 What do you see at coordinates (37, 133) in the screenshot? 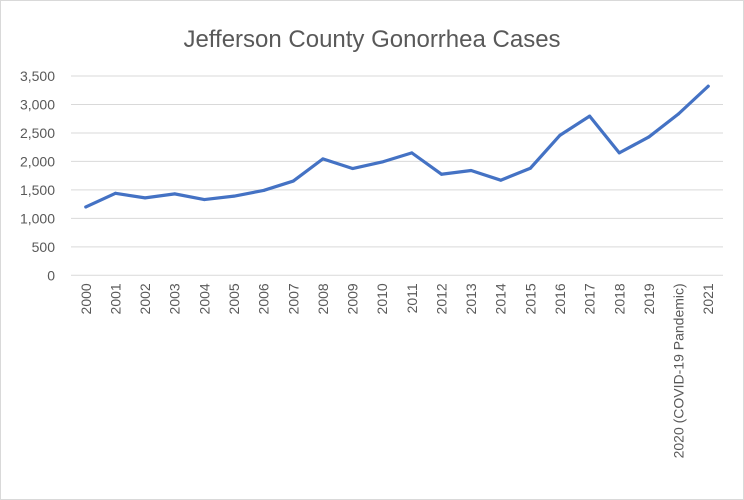
I see `y-tick-label: 2,500` at bounding box center [37, 133].